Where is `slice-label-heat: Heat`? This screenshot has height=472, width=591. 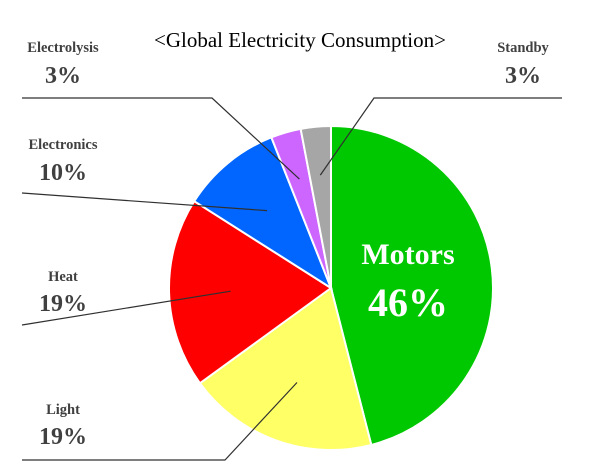
slice-label-heat: Heat is located at coordinates (63, 277).